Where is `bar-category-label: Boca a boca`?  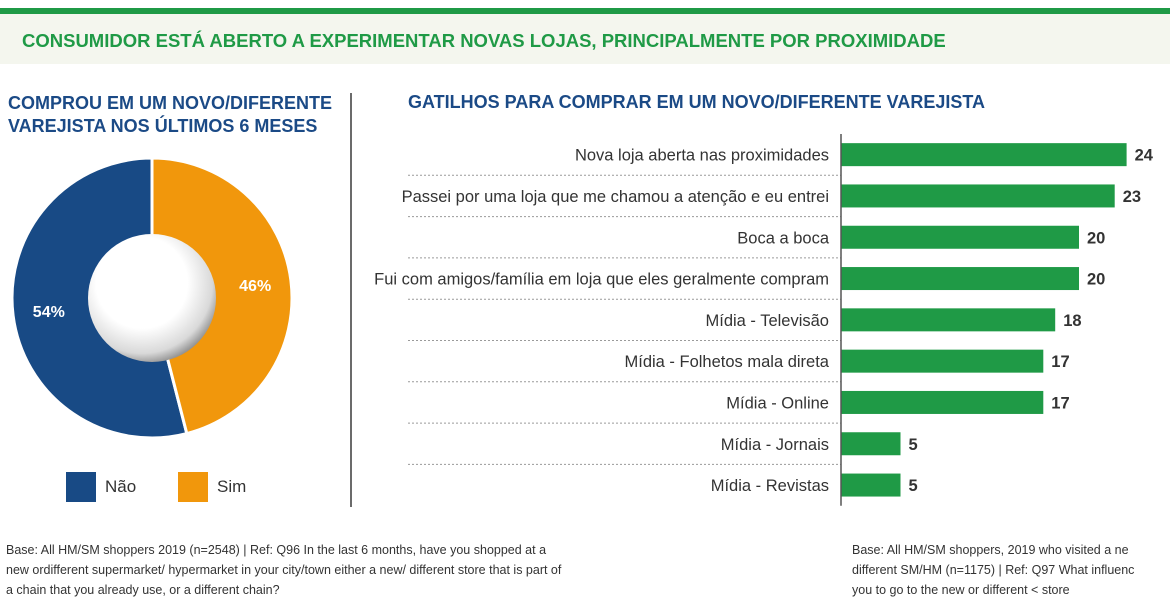 bar-category-label: Boca a boca is located at coordinates (783, 238).